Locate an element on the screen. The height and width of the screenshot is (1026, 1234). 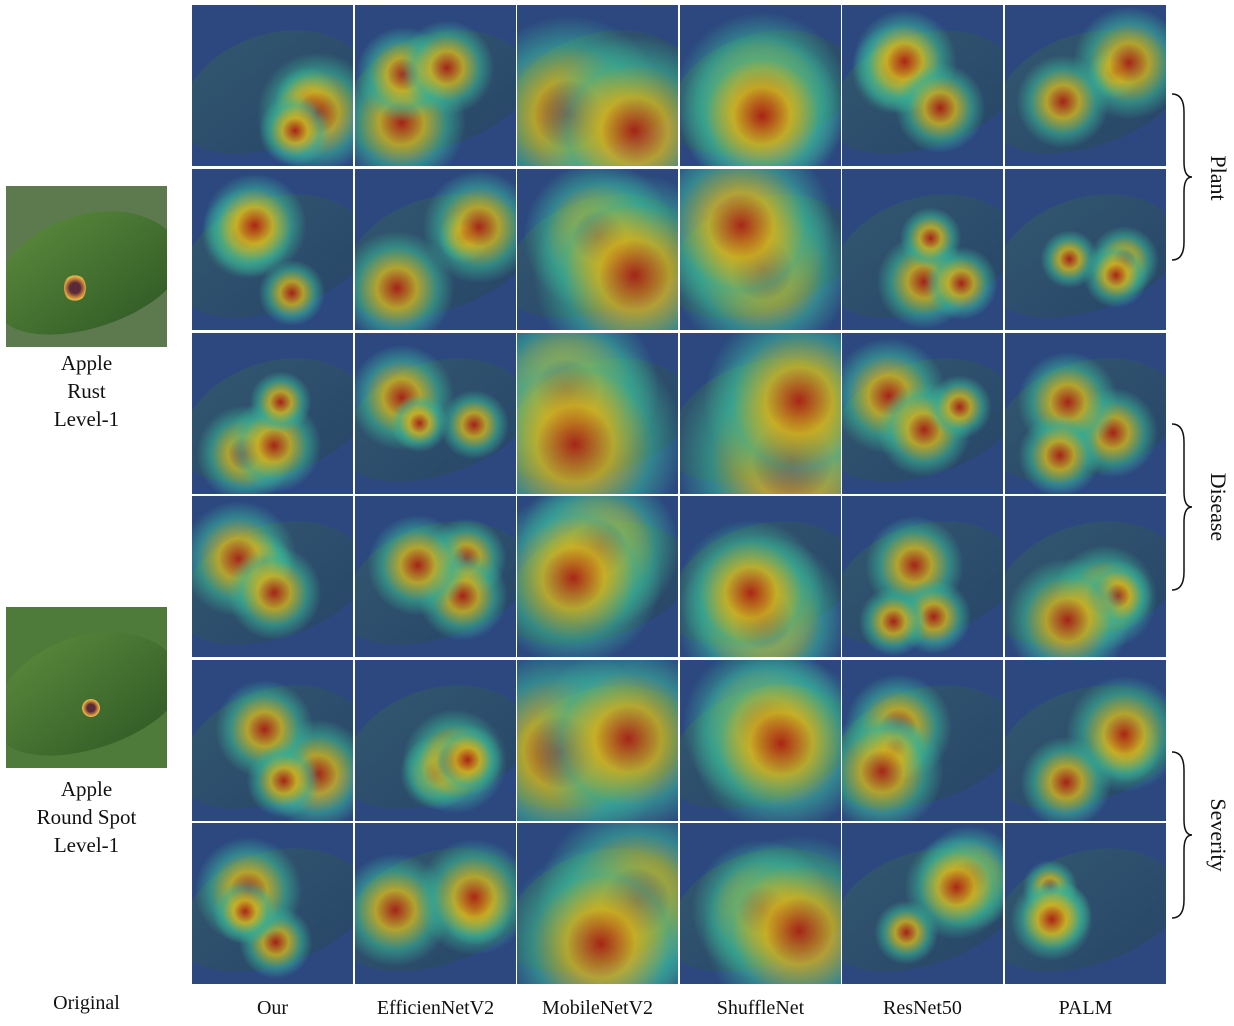
brace-plant is located at coordinates (1181, 177).